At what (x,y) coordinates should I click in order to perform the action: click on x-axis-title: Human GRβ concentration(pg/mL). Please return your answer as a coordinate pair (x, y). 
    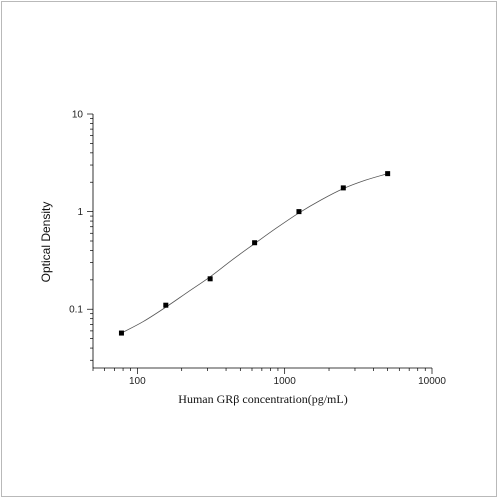
    Looking at the image, I should click on (262, 399).